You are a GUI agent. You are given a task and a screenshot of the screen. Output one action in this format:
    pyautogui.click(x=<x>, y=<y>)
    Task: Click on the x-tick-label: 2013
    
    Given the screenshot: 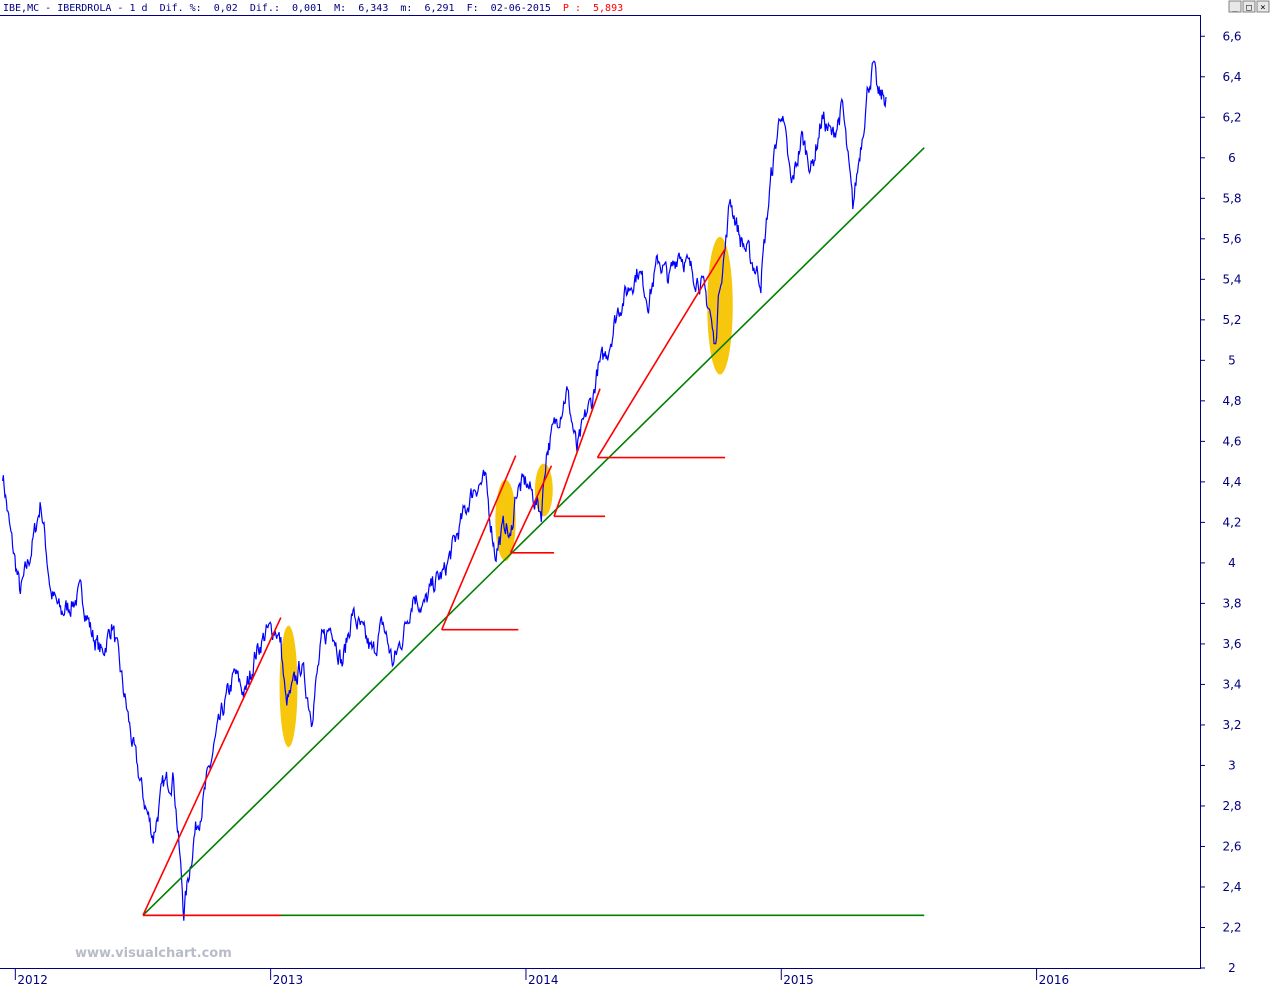 What is the action you would take?
    pyautogui.click(x=288, y=980)
    